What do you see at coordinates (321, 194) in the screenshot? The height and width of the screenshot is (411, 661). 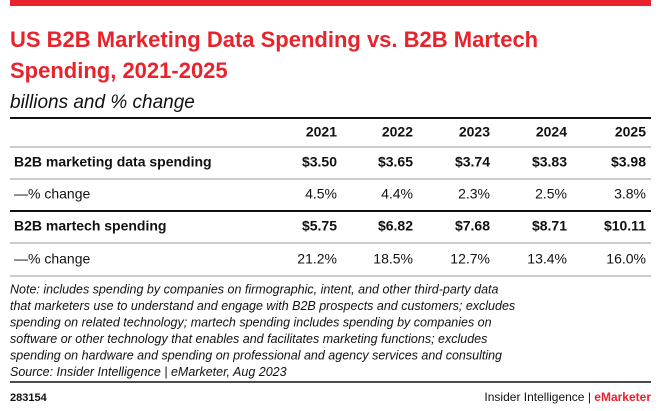 I see `cell: 4.5%` at bounding box center [321, 194].